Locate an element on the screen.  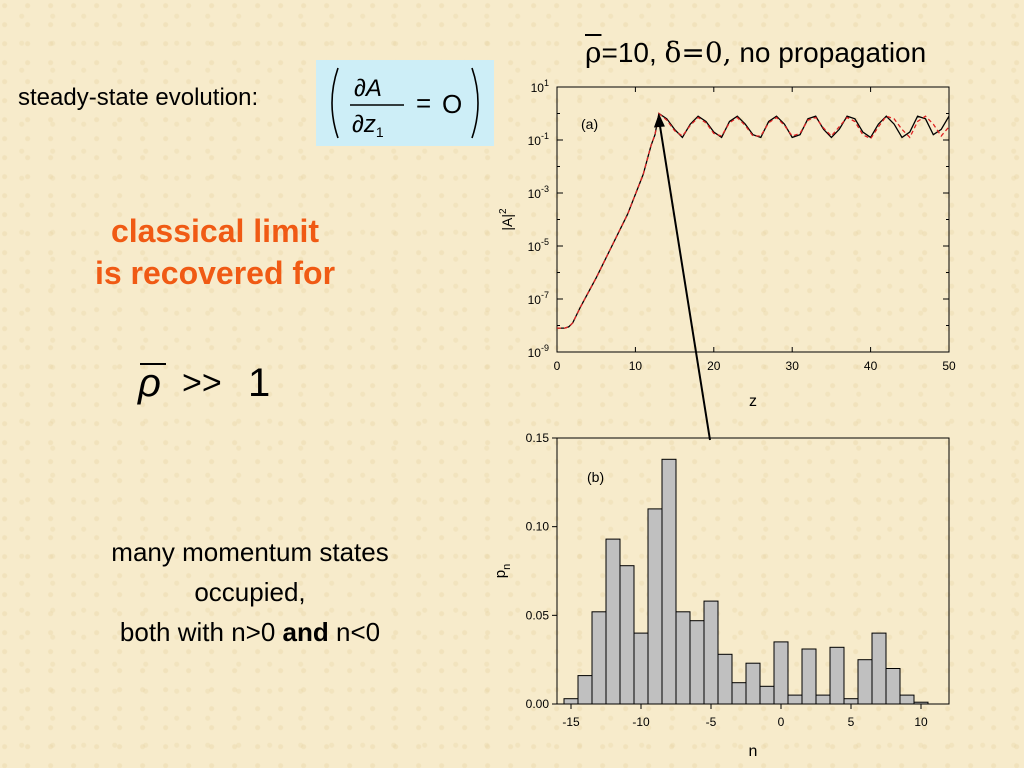
classical-line-2: is recovered for is located at coordinates (215, 273).